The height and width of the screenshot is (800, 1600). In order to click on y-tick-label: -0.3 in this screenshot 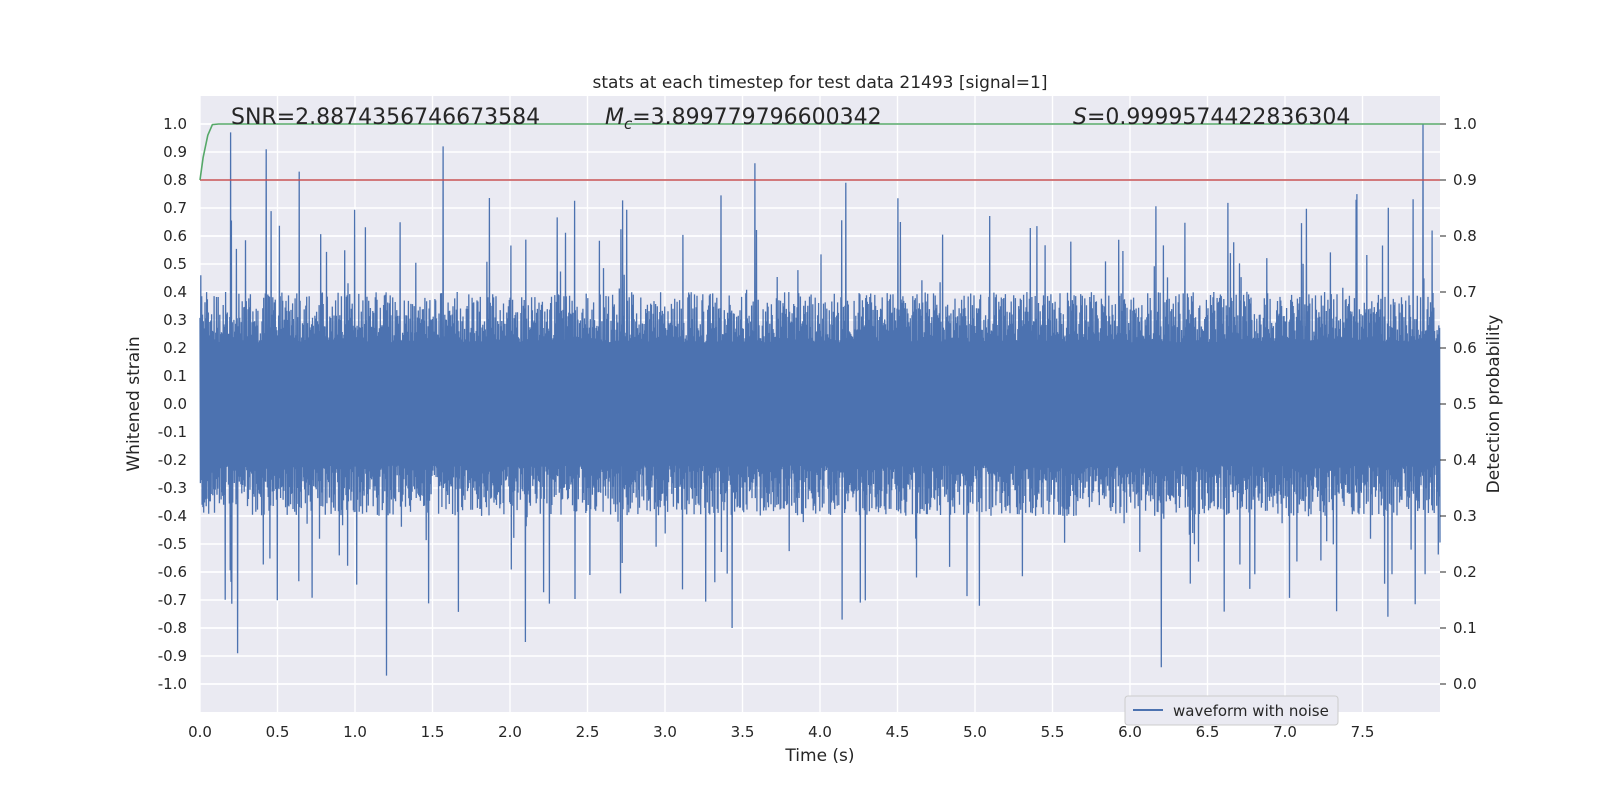, I will do `click(172, 488)`.